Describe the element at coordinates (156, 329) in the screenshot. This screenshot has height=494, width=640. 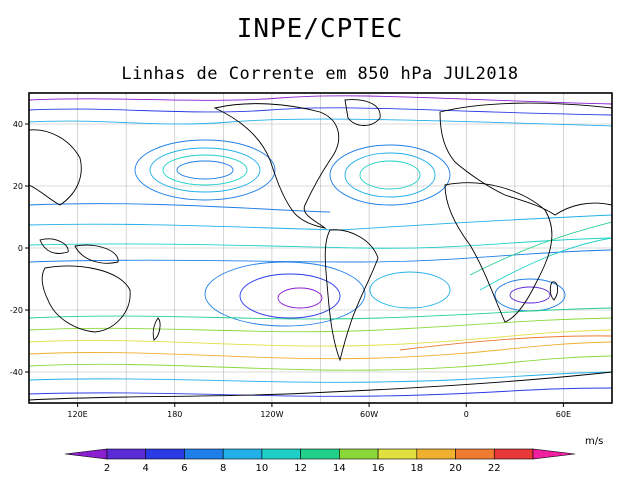
I see `new-zealand-outline` at that location.